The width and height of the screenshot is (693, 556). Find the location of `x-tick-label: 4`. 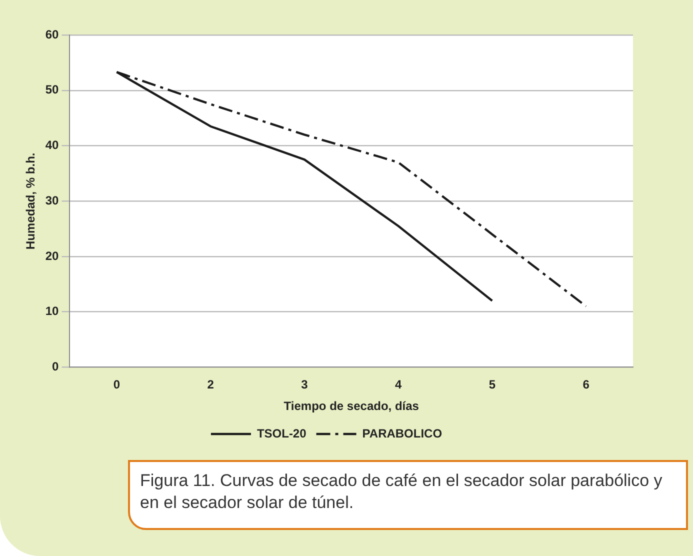

x-tick-label: 4 is located at coordinates (398, 385).